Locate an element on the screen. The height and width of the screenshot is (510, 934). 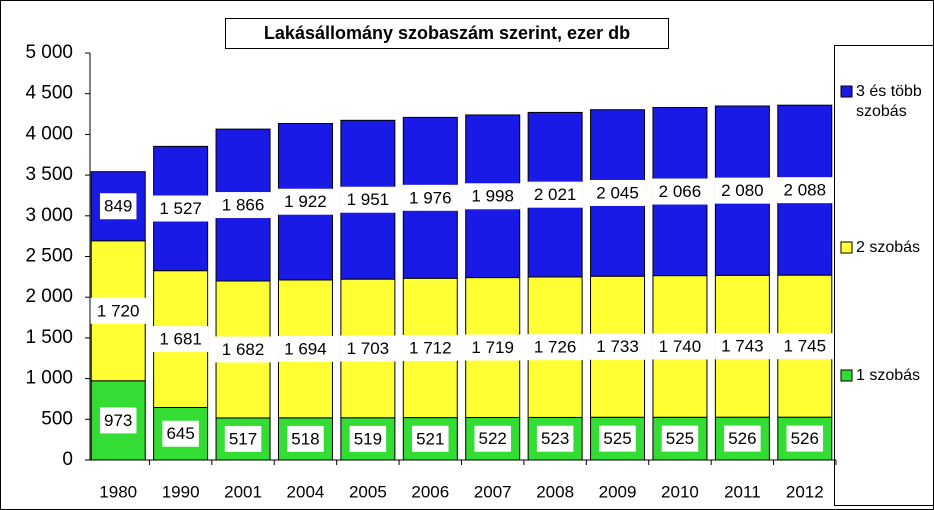
data-label: 1 745 is located at coordinates (805, 346).